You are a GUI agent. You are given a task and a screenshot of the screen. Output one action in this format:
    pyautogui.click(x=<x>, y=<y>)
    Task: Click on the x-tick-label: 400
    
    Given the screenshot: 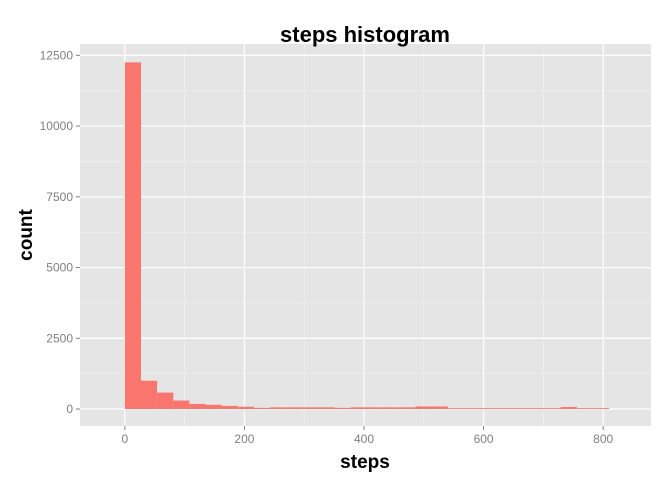 What is the action you would take?
    pyautogui.click(x=364, y=439)
    